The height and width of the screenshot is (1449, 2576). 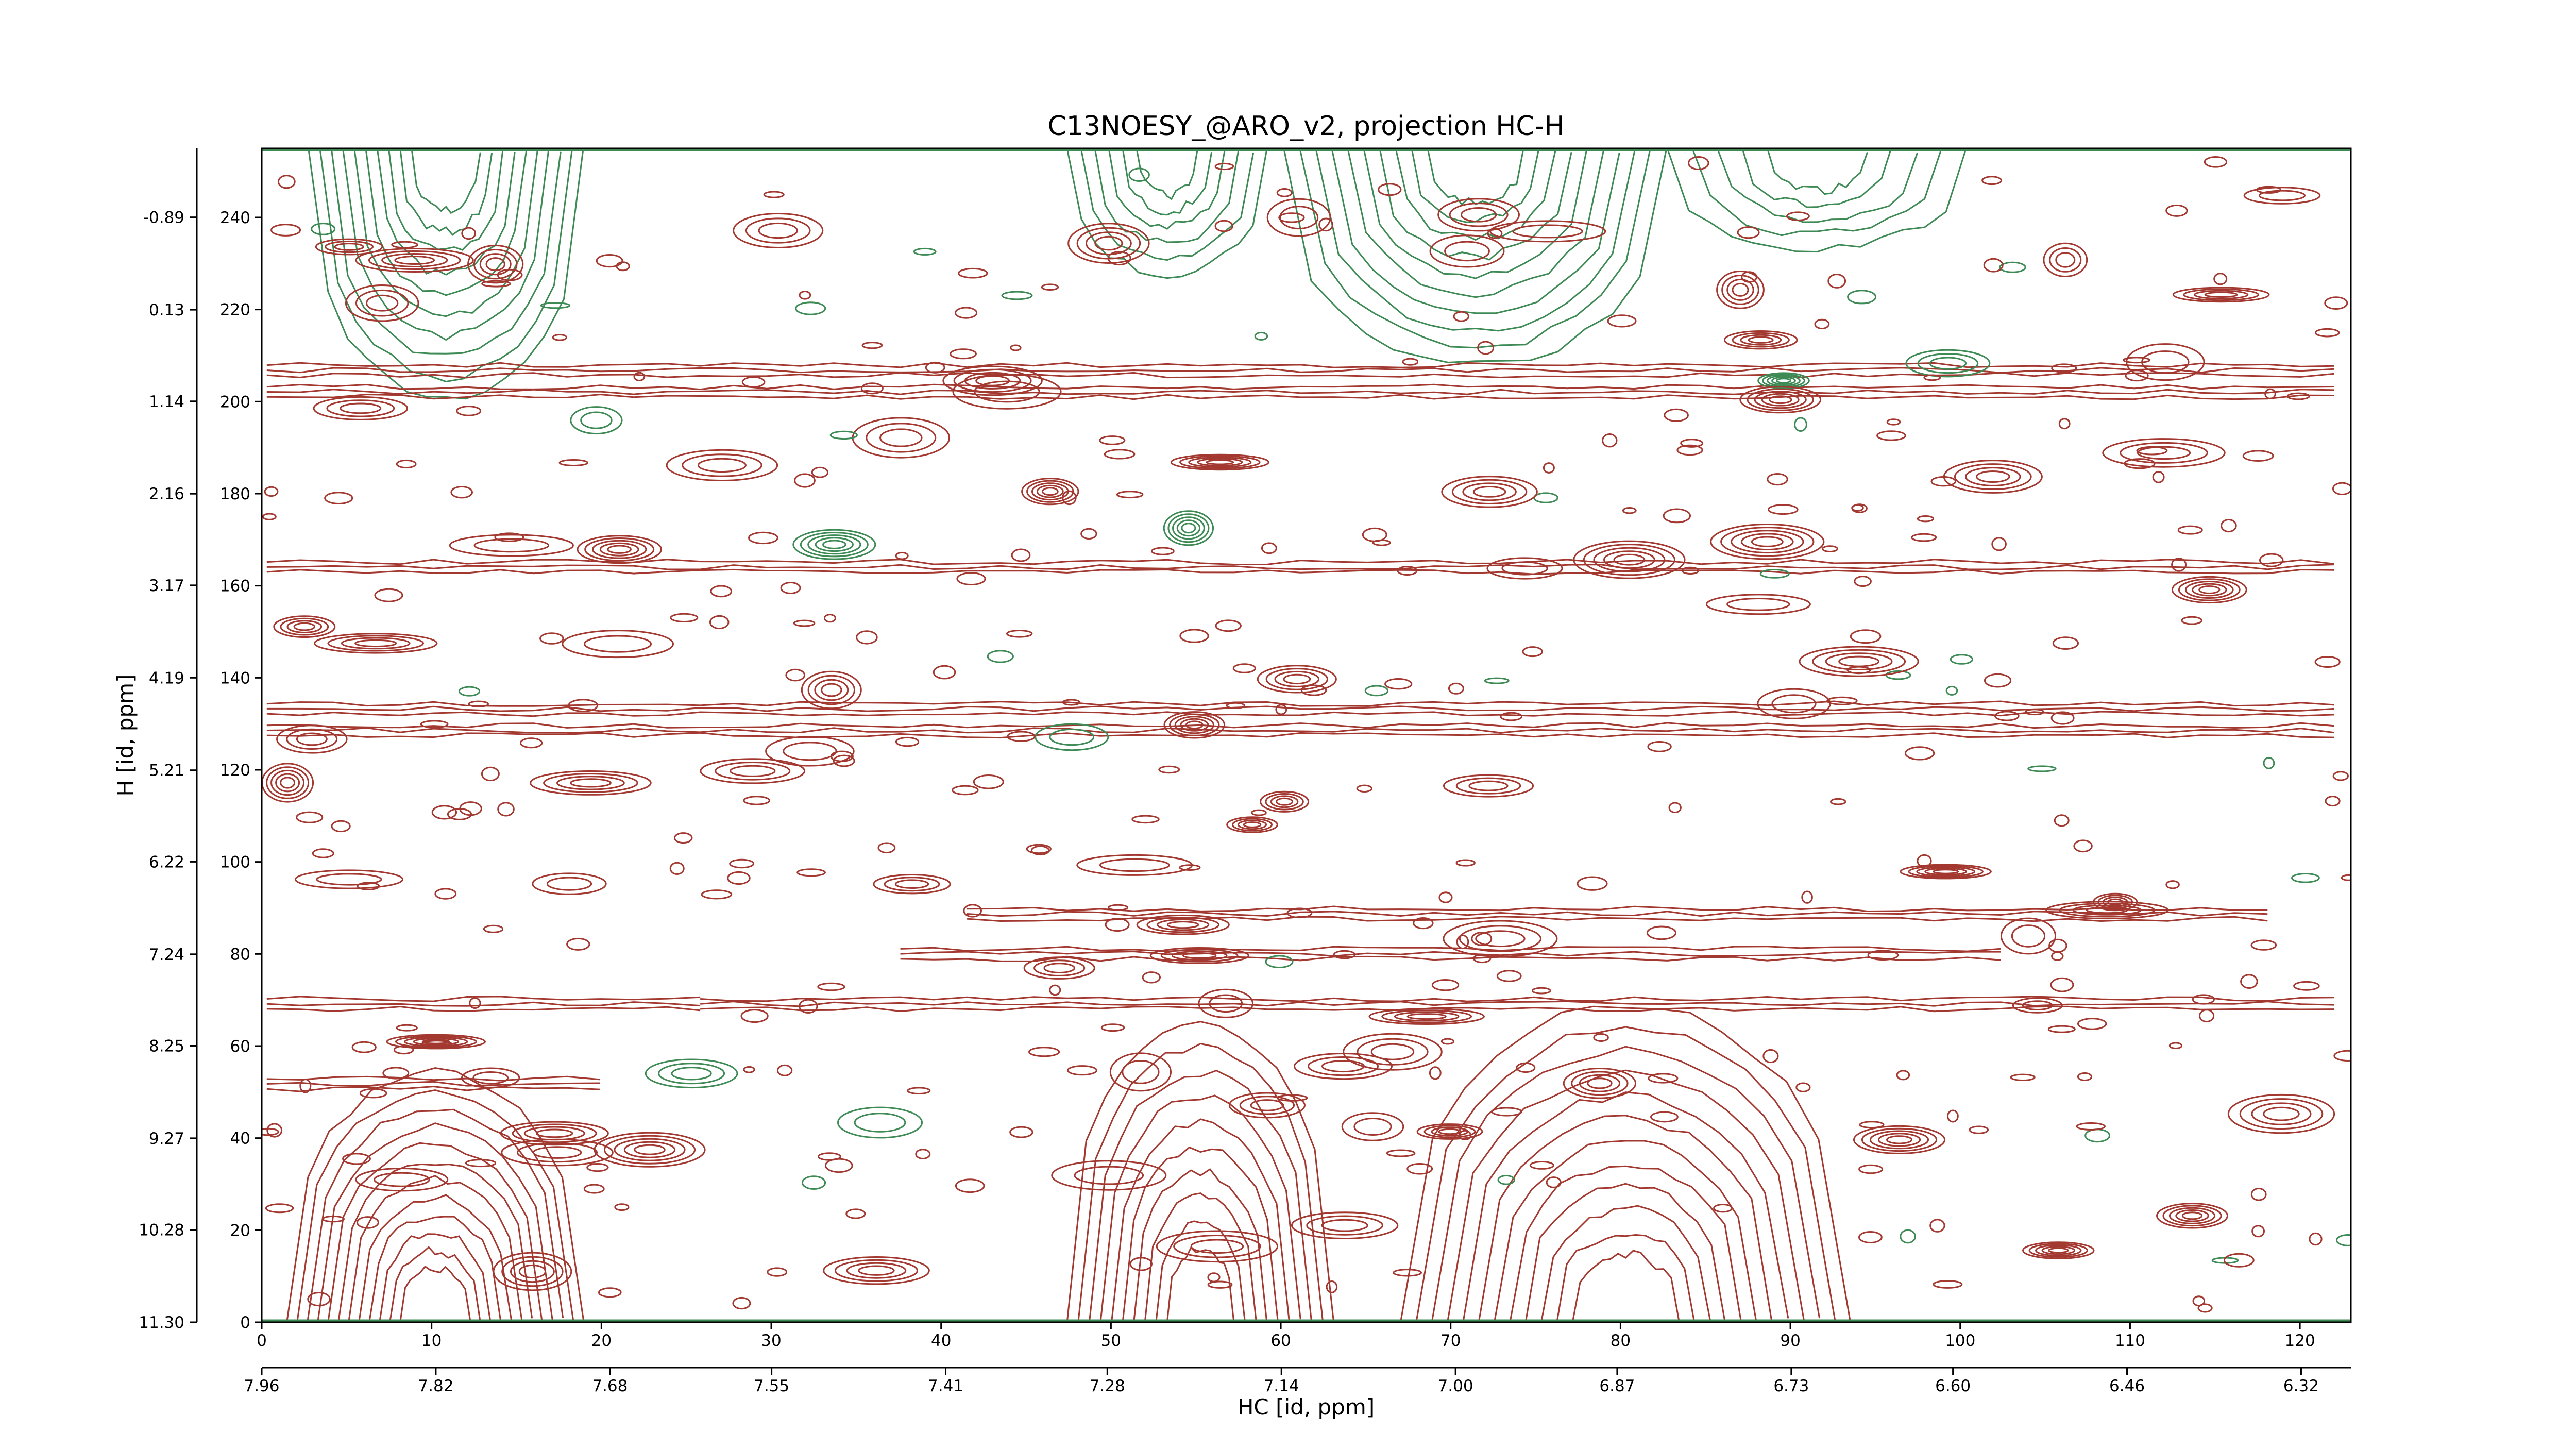 I want to click on y2-tick-label: 8.25, so click(x=167, y=1046).